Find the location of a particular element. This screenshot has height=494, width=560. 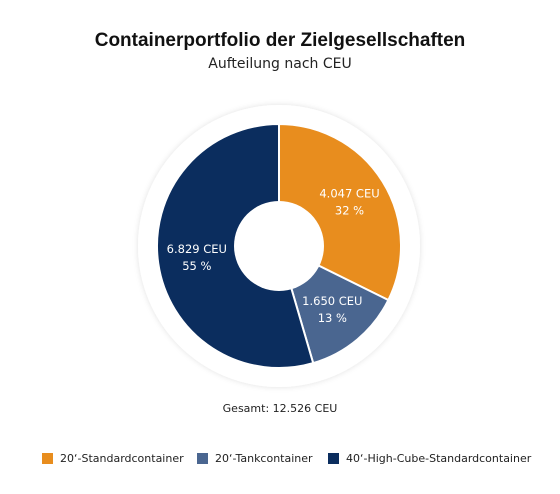

legend-swatch-highcube is located at coordinates (333, 458).